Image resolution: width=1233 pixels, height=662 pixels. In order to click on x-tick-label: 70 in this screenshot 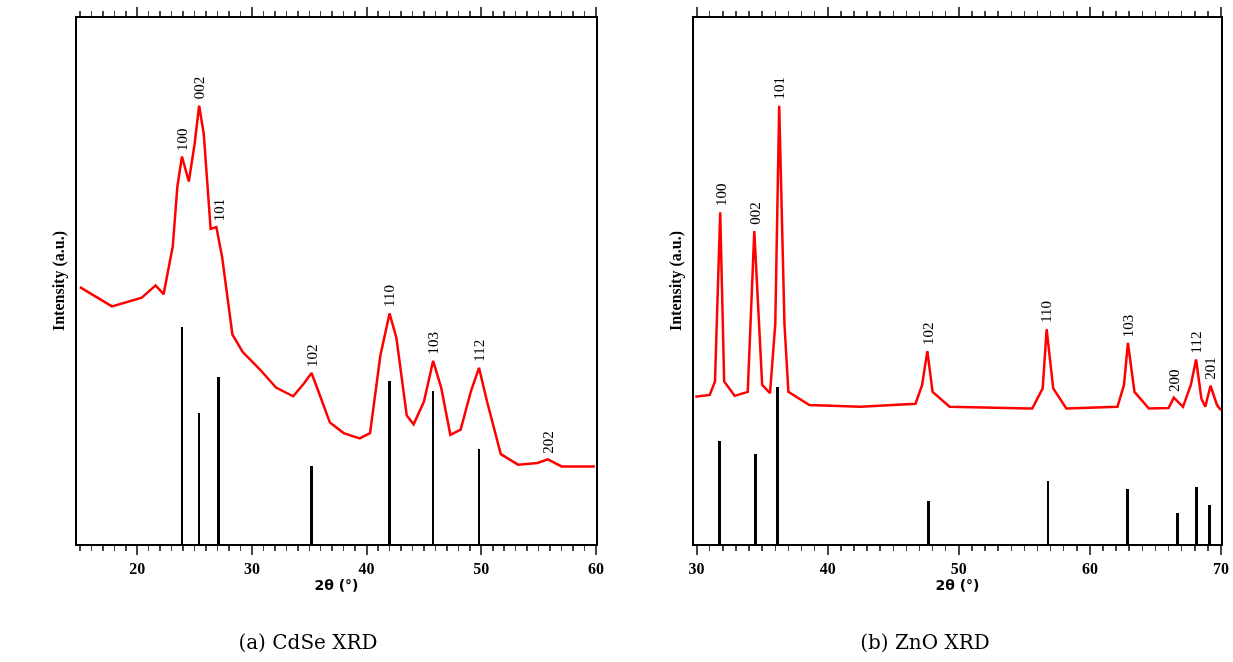, I will do `click(1221, 569)`.